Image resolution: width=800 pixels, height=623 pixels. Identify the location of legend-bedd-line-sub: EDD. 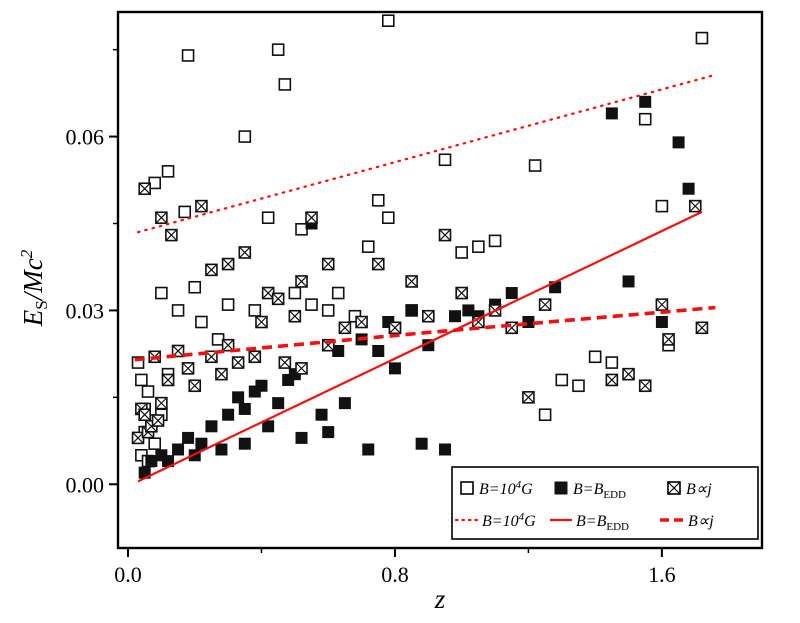
(617, 527).